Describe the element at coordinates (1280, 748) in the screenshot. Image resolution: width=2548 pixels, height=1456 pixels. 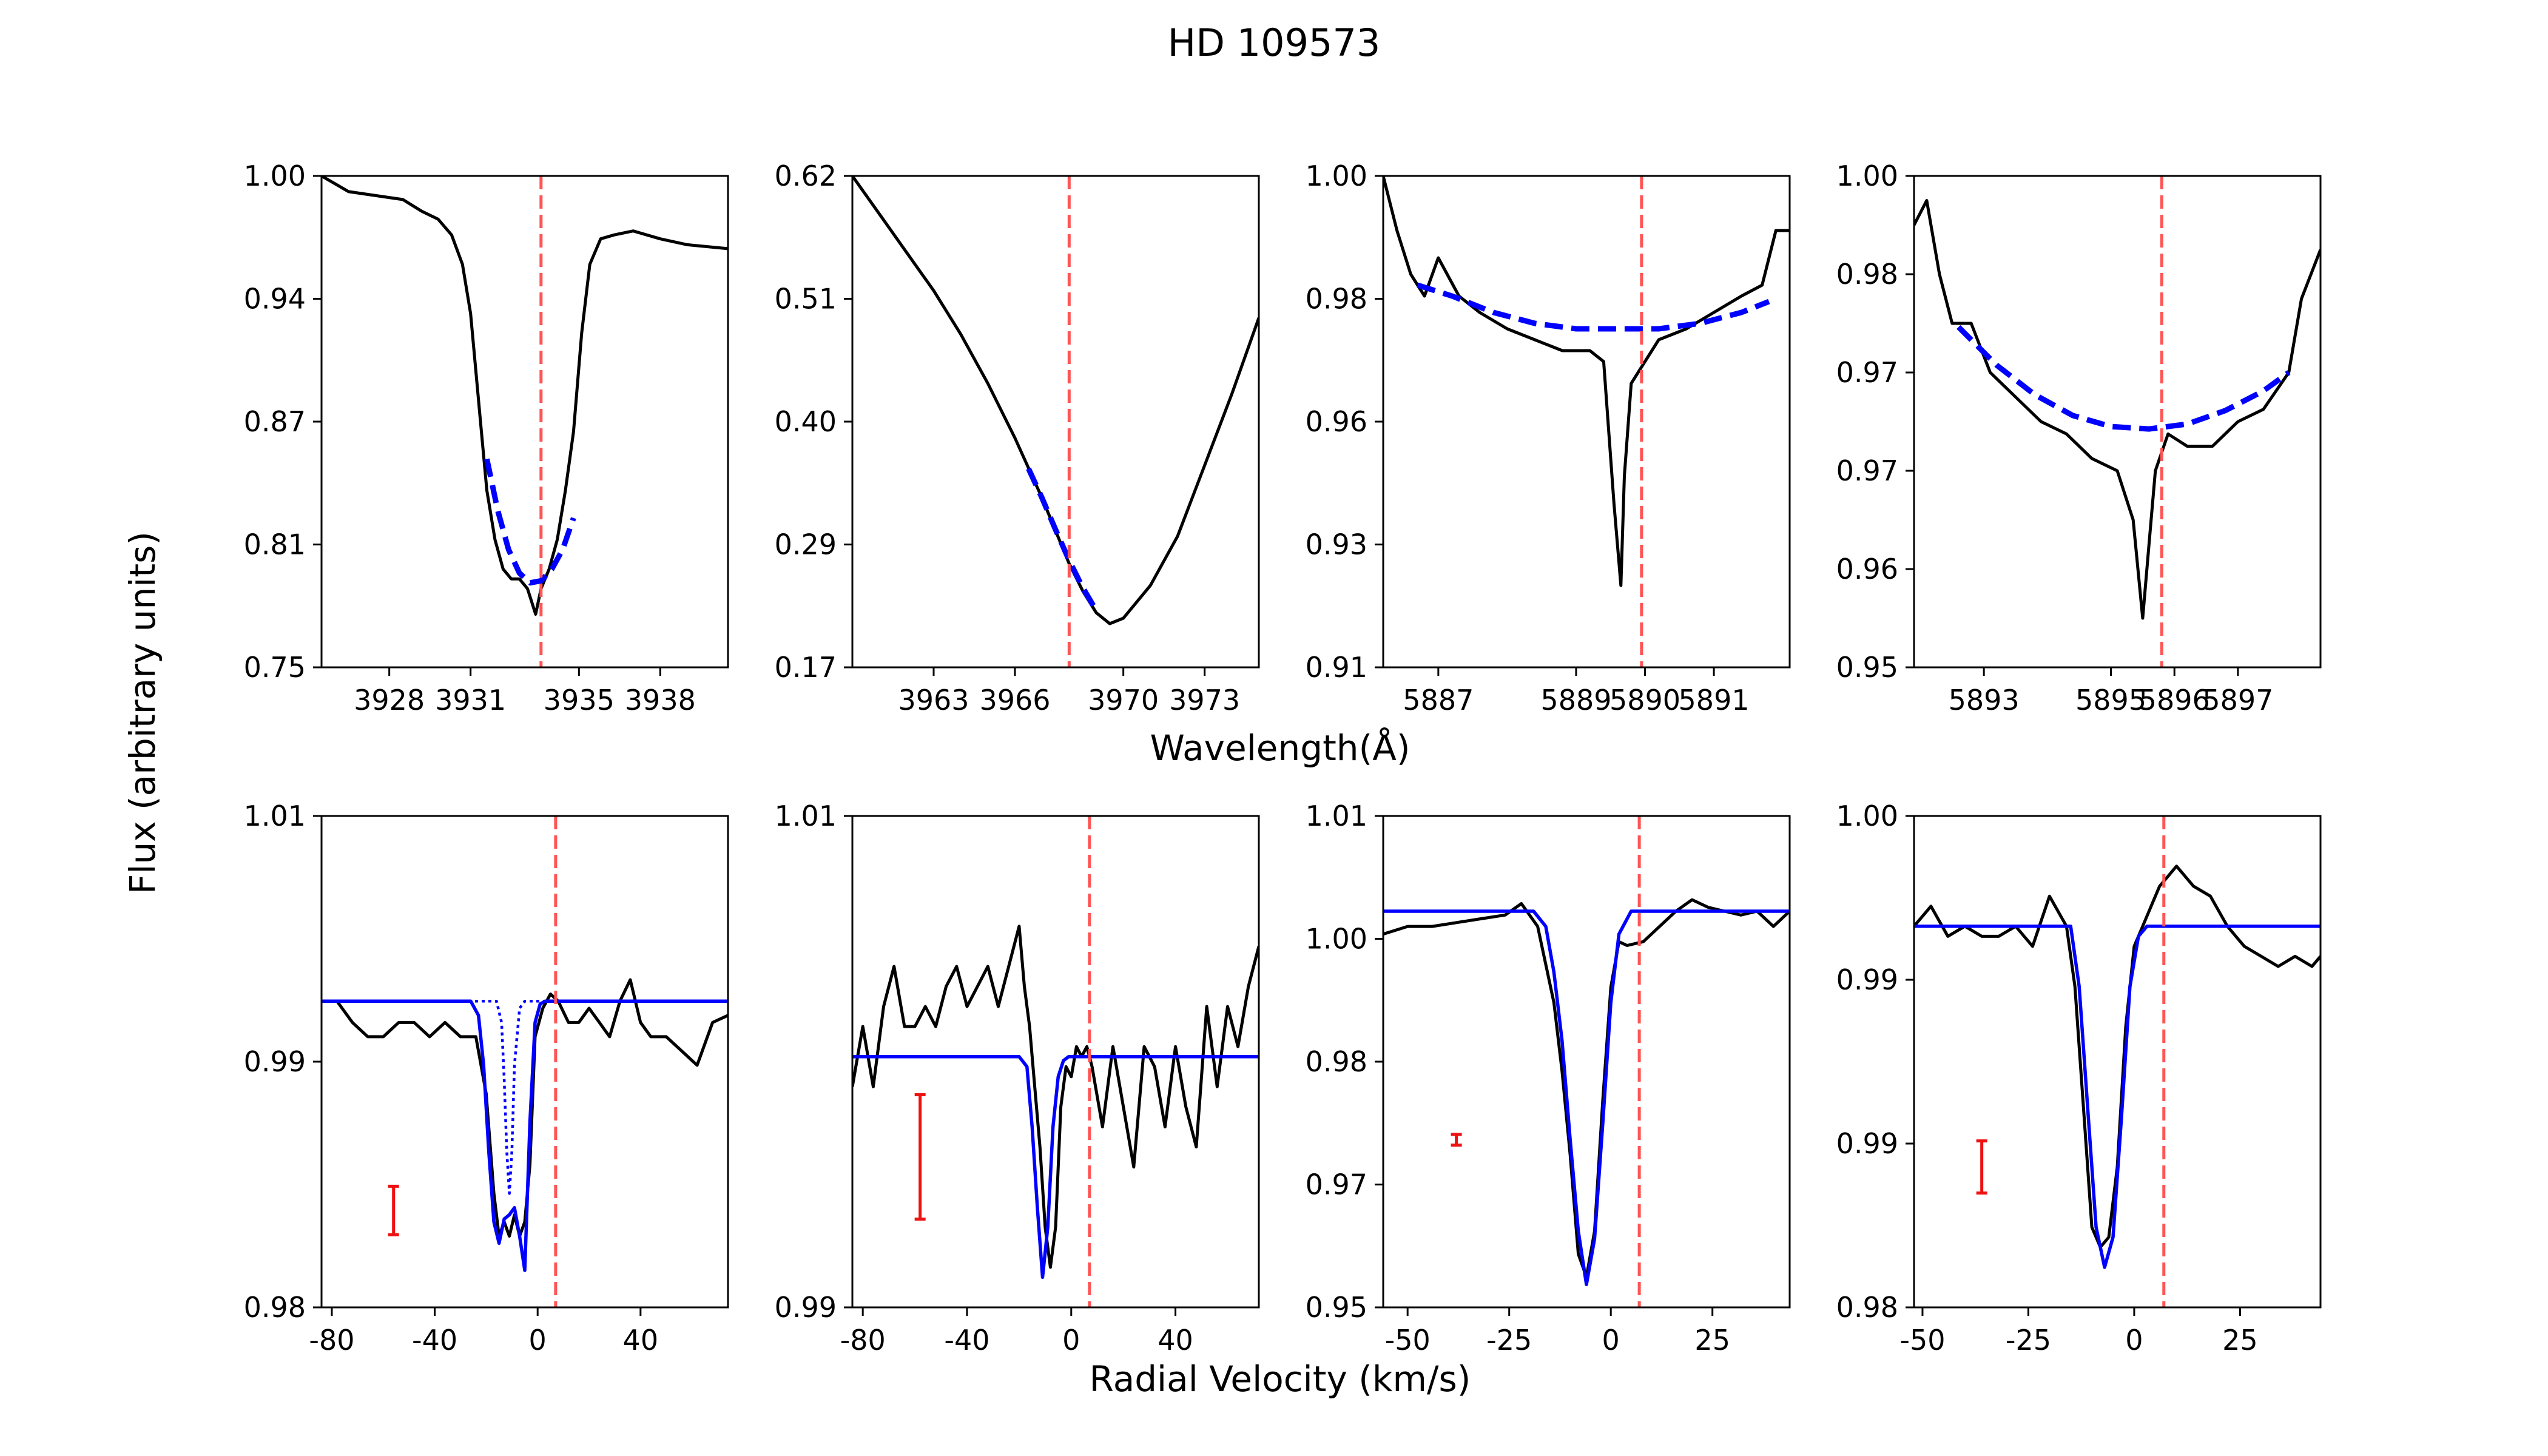
I see `x-axis-title-wavelength: Wavelength(Å)` at that location.